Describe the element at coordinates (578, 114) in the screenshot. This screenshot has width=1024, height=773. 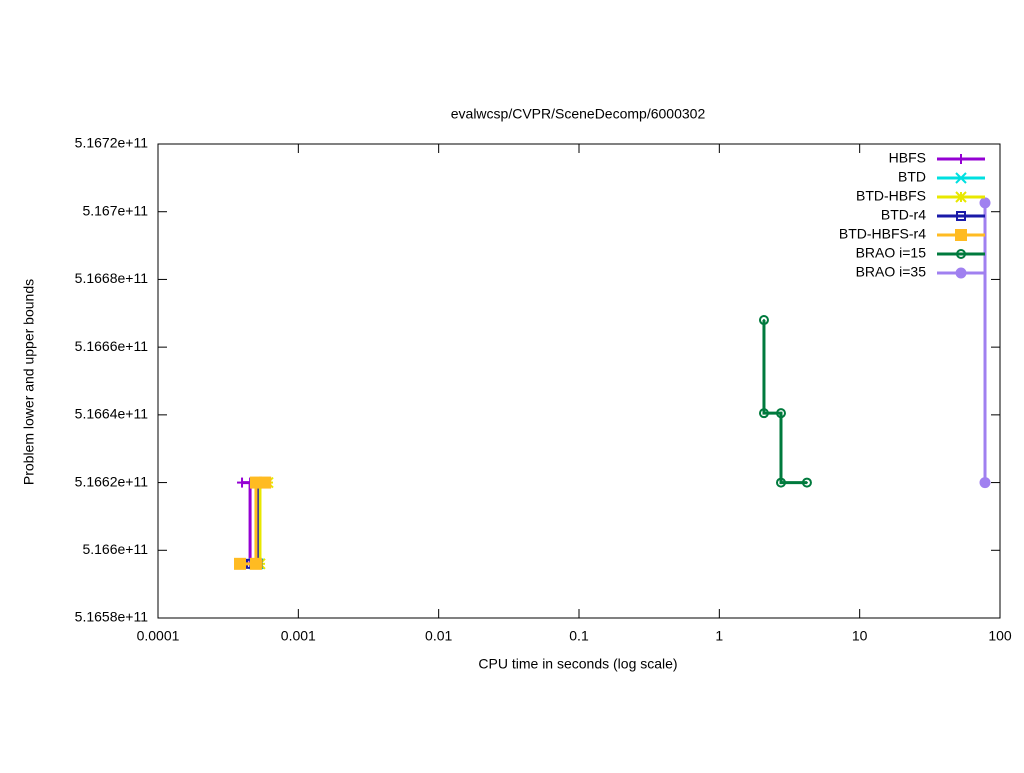
I see `chart-title: evalwcsp/CVPR/SceneDecomp/6000302` at that location.